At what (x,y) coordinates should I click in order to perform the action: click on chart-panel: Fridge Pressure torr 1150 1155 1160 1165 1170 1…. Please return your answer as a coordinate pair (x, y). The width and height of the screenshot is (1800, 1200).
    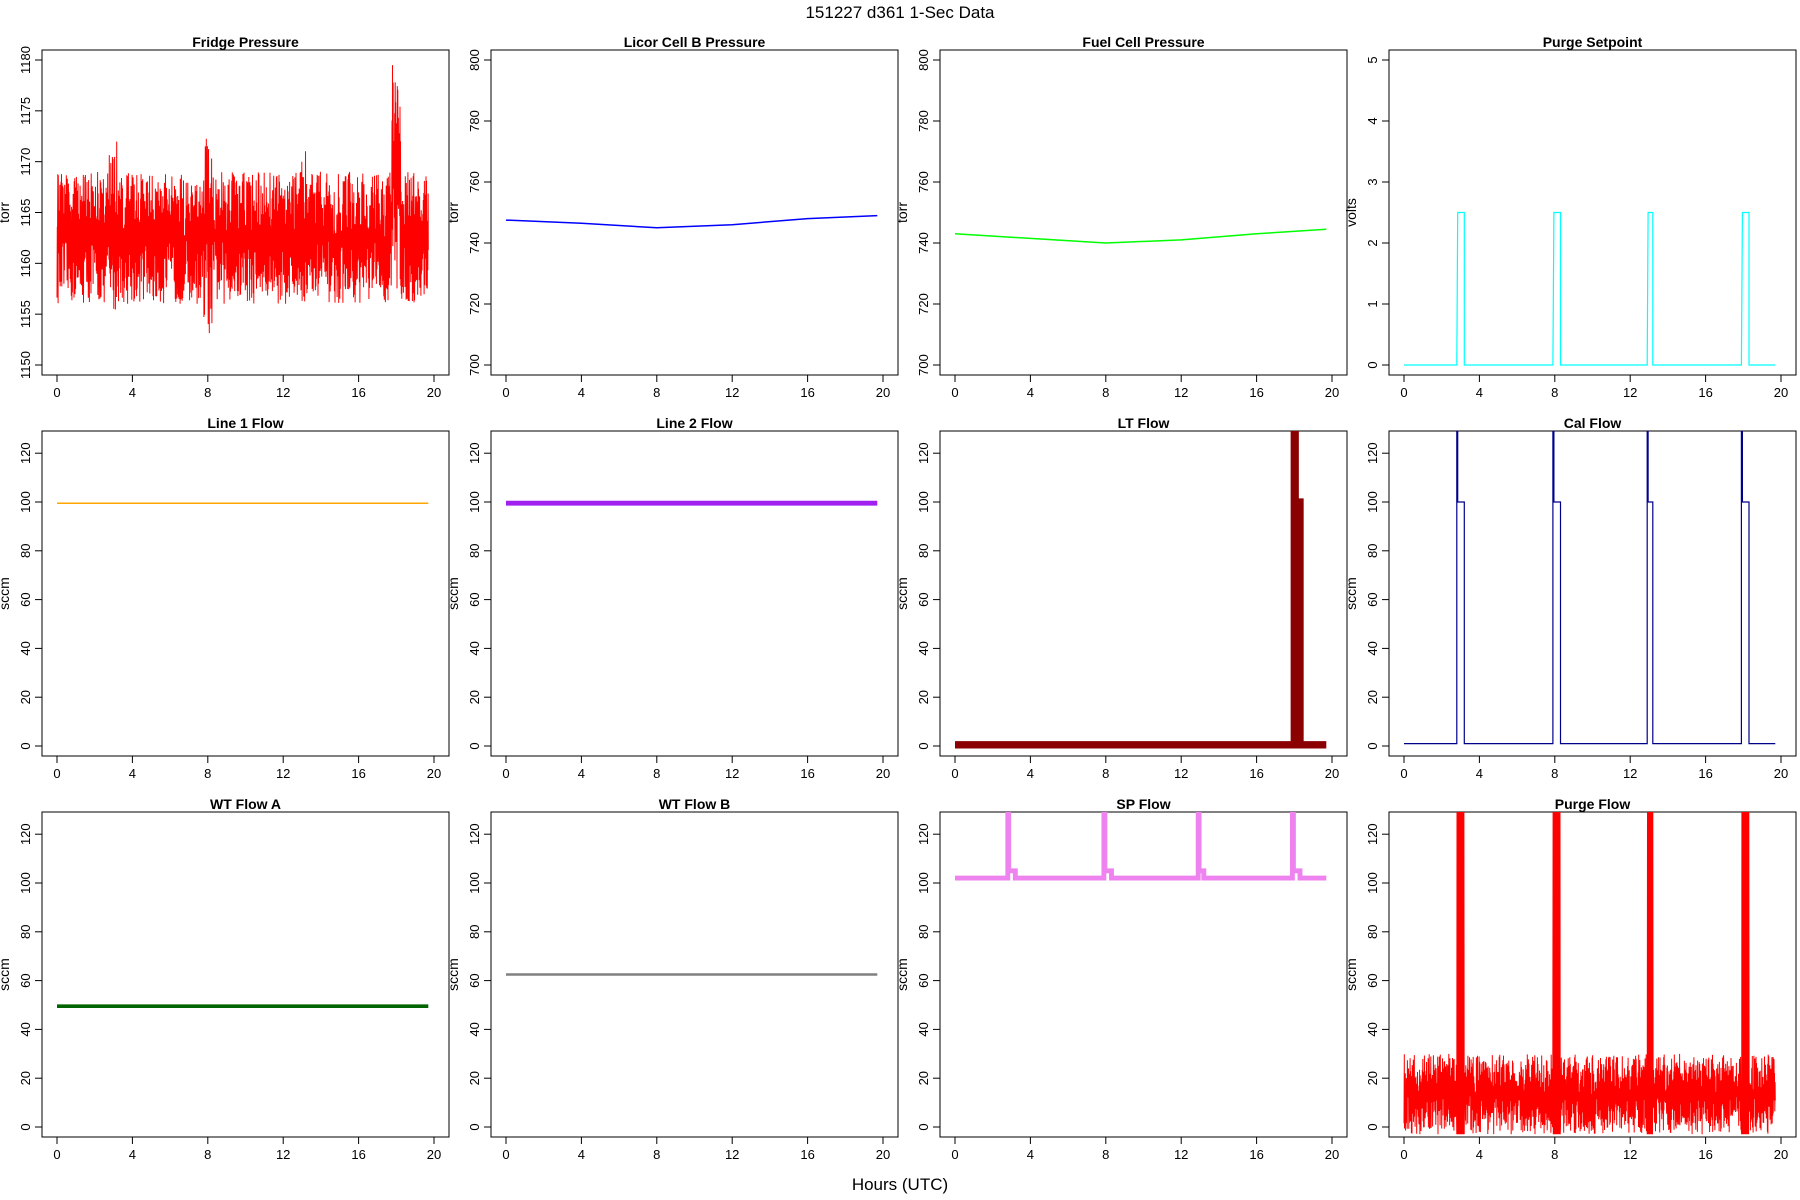
    Looking at the image, I should click on (225, 217).